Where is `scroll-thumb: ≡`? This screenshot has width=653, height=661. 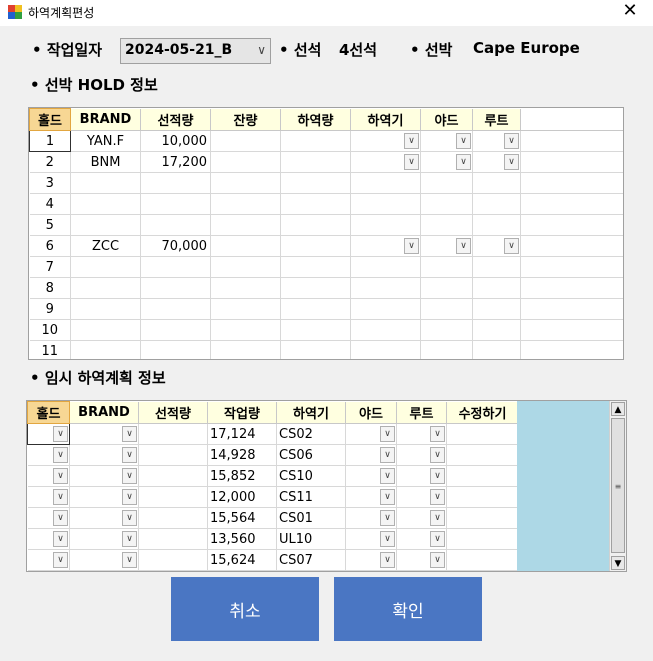
scroll-thumb: ≡ is located at coordinates (618, 485).